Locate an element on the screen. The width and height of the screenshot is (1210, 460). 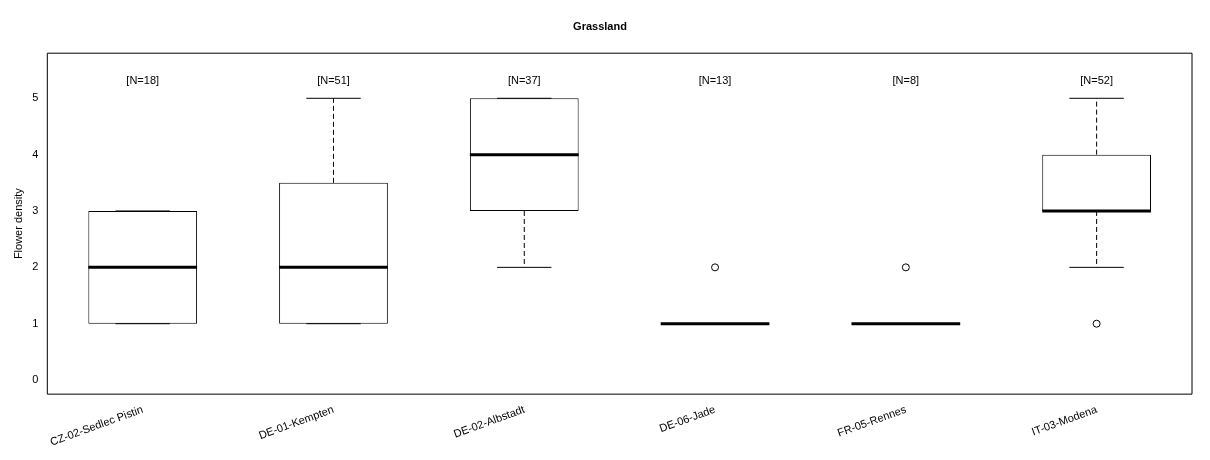
annotation: [N=51] is located at coordinates (333, 79).